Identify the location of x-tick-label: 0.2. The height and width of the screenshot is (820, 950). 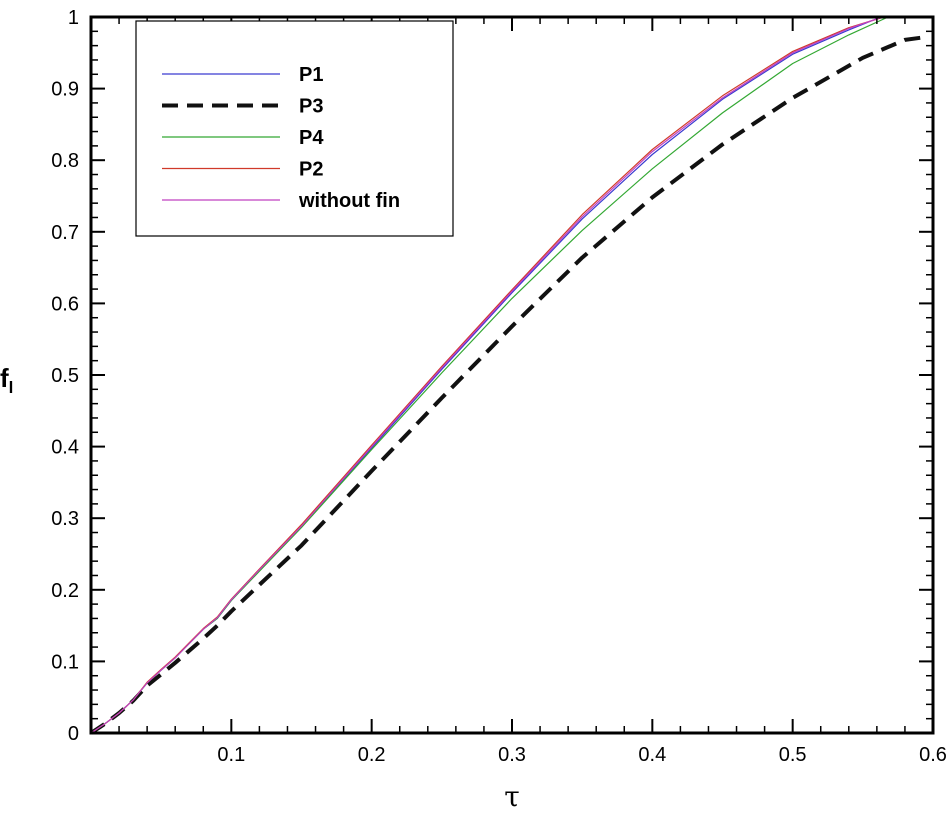
(372, 755).